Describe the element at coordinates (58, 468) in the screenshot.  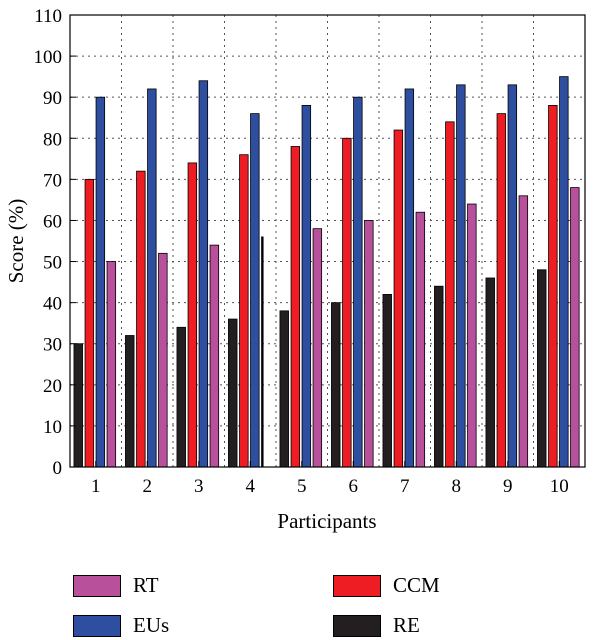
I see `y-tick-label: 0` at that location.